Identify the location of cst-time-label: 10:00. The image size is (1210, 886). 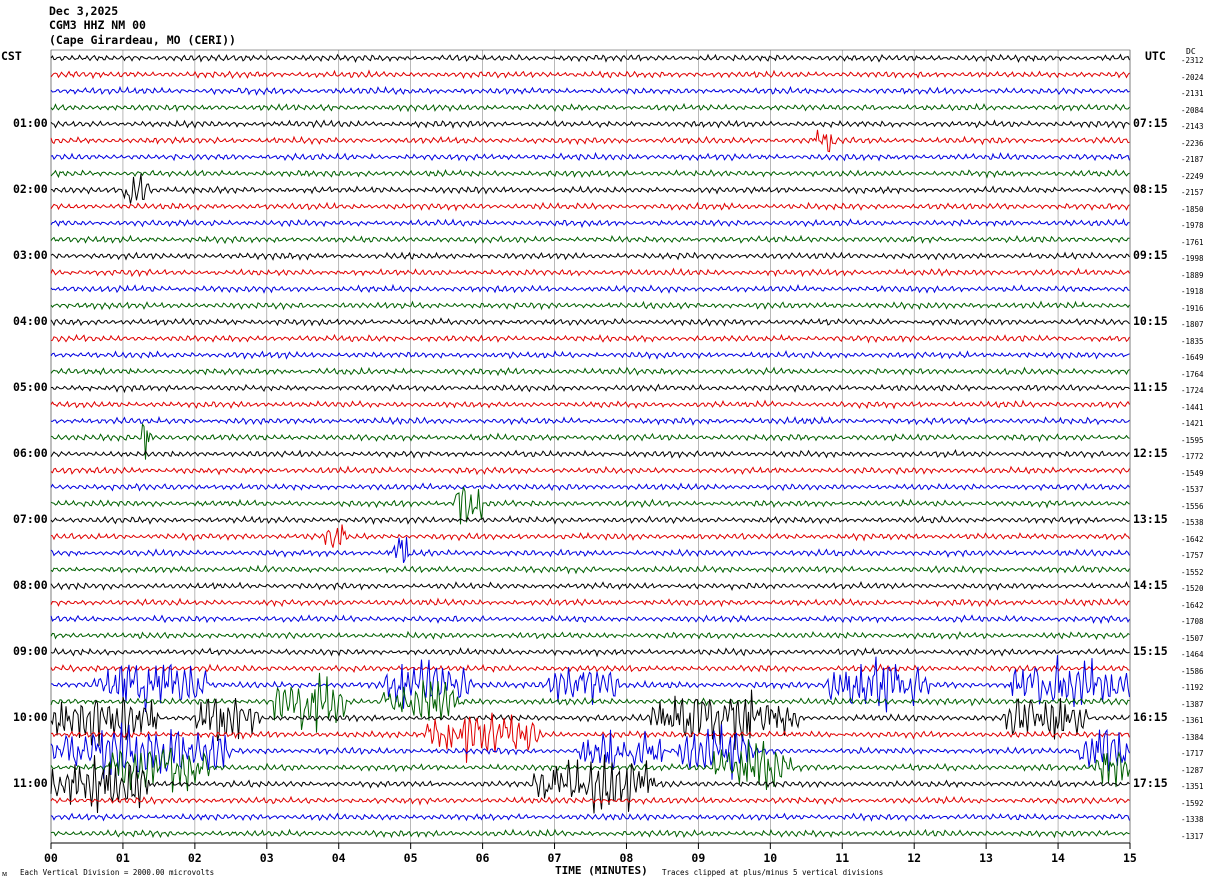
(30, 717).